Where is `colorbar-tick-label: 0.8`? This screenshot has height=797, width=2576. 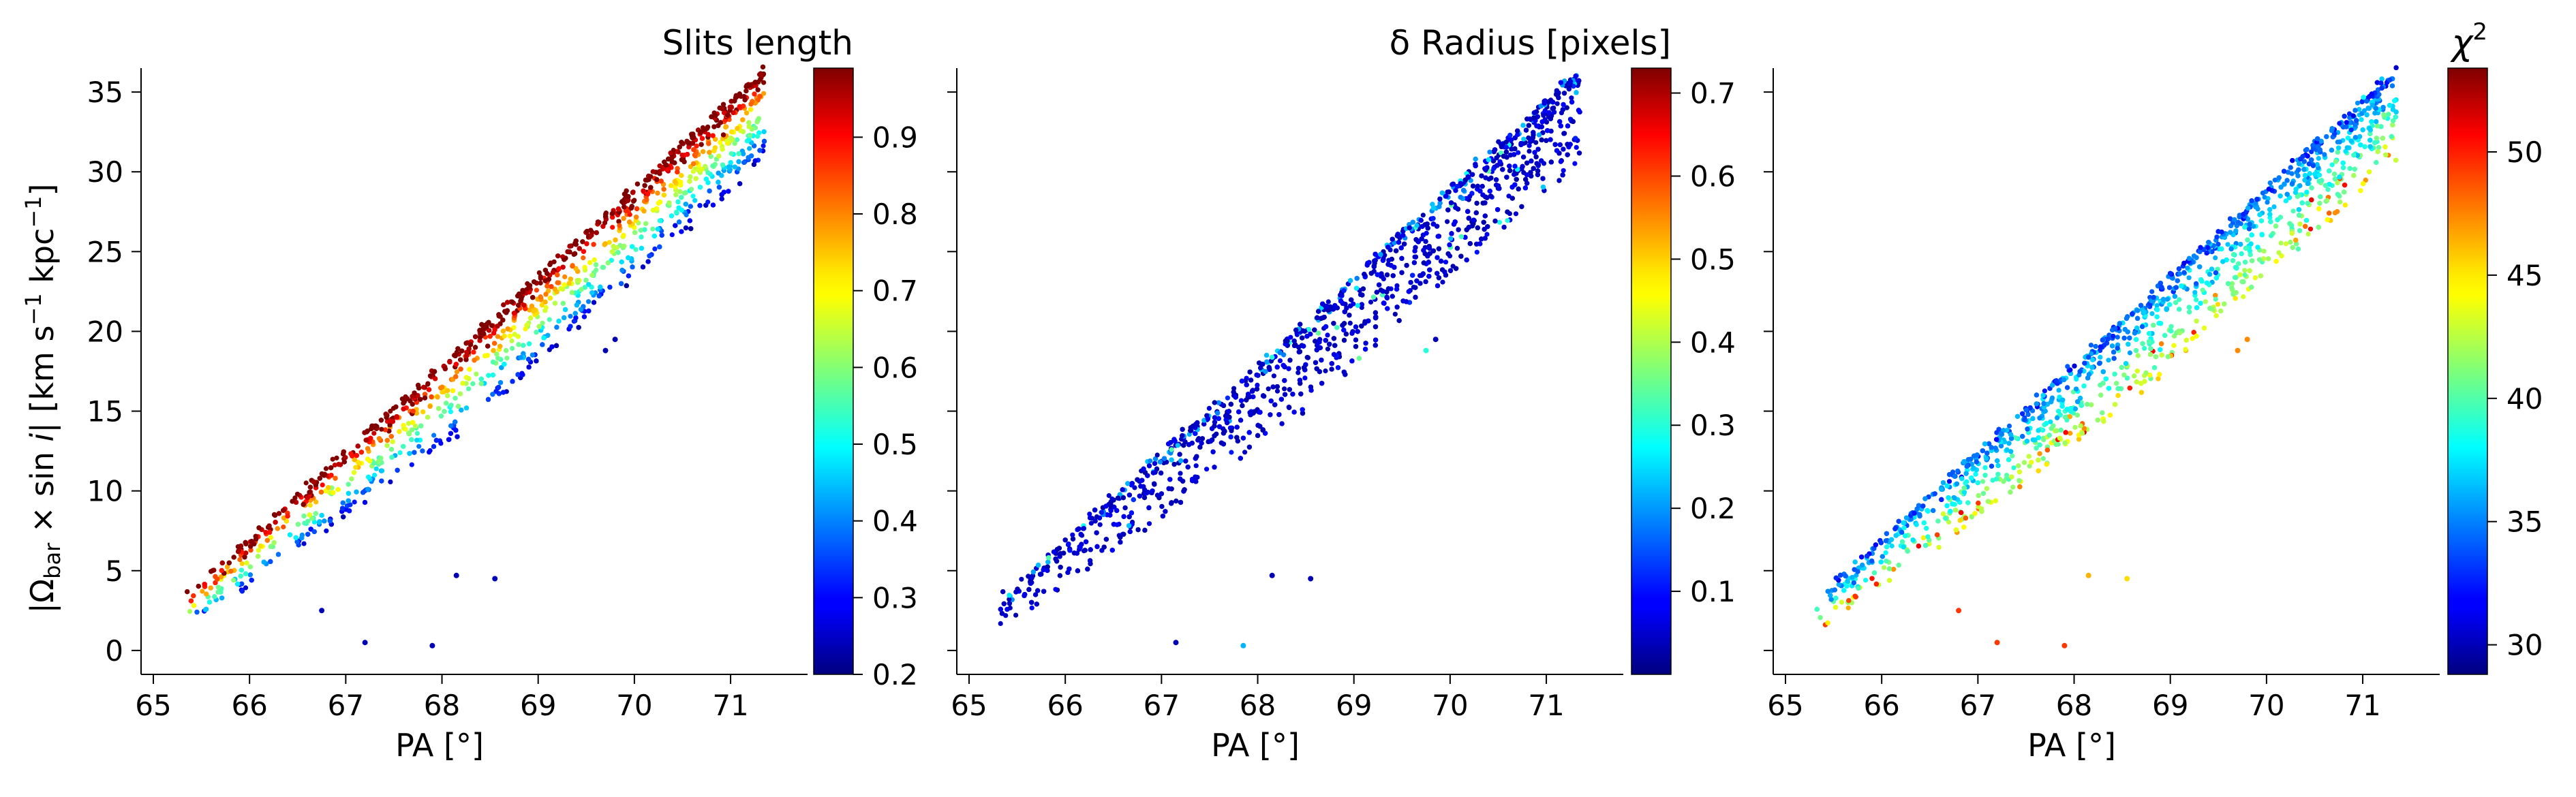
colorbar-tick-label: 0.8 is located at coordinates (895, 214).